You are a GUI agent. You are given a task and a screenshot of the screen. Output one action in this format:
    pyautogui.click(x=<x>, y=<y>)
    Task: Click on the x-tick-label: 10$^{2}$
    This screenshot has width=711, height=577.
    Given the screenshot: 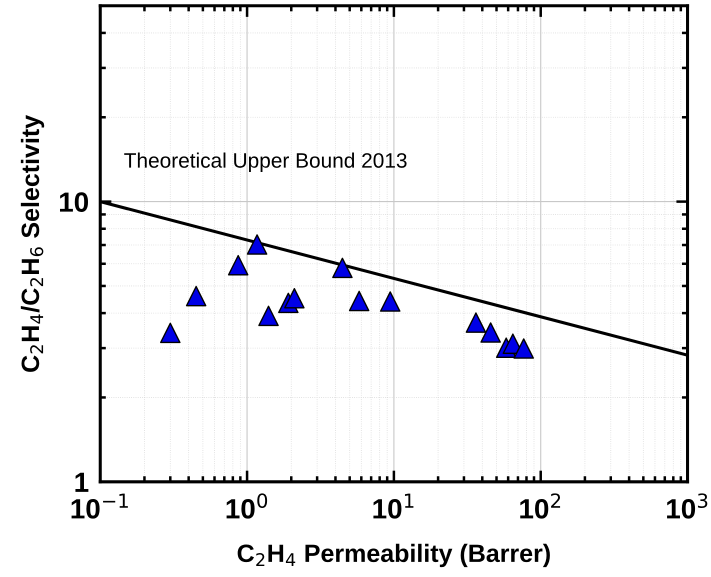 What is the action you would take?
    pyautogui.click(x=540, y=506)
    